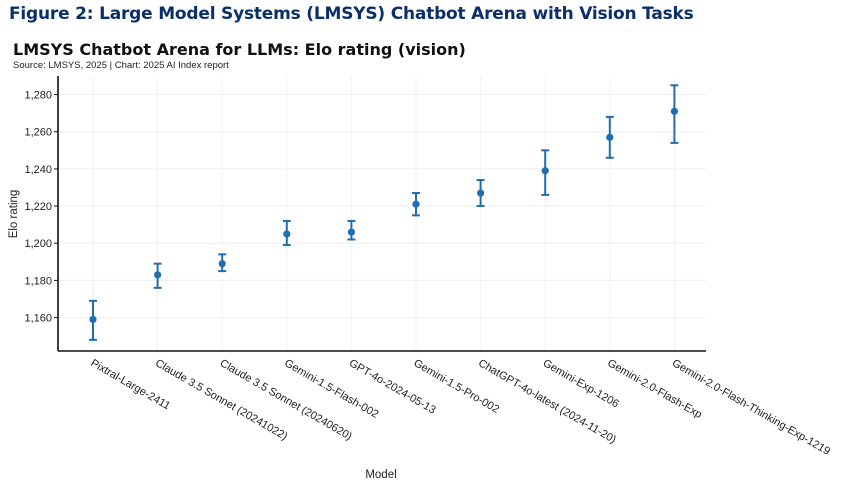 Image resolution: width=861 pixels, height=496 pixels. What do you see at coordinates (38, 281) in the screenshot?
I see `y-tick-label: 1,180` at bounding box center [38, 281].